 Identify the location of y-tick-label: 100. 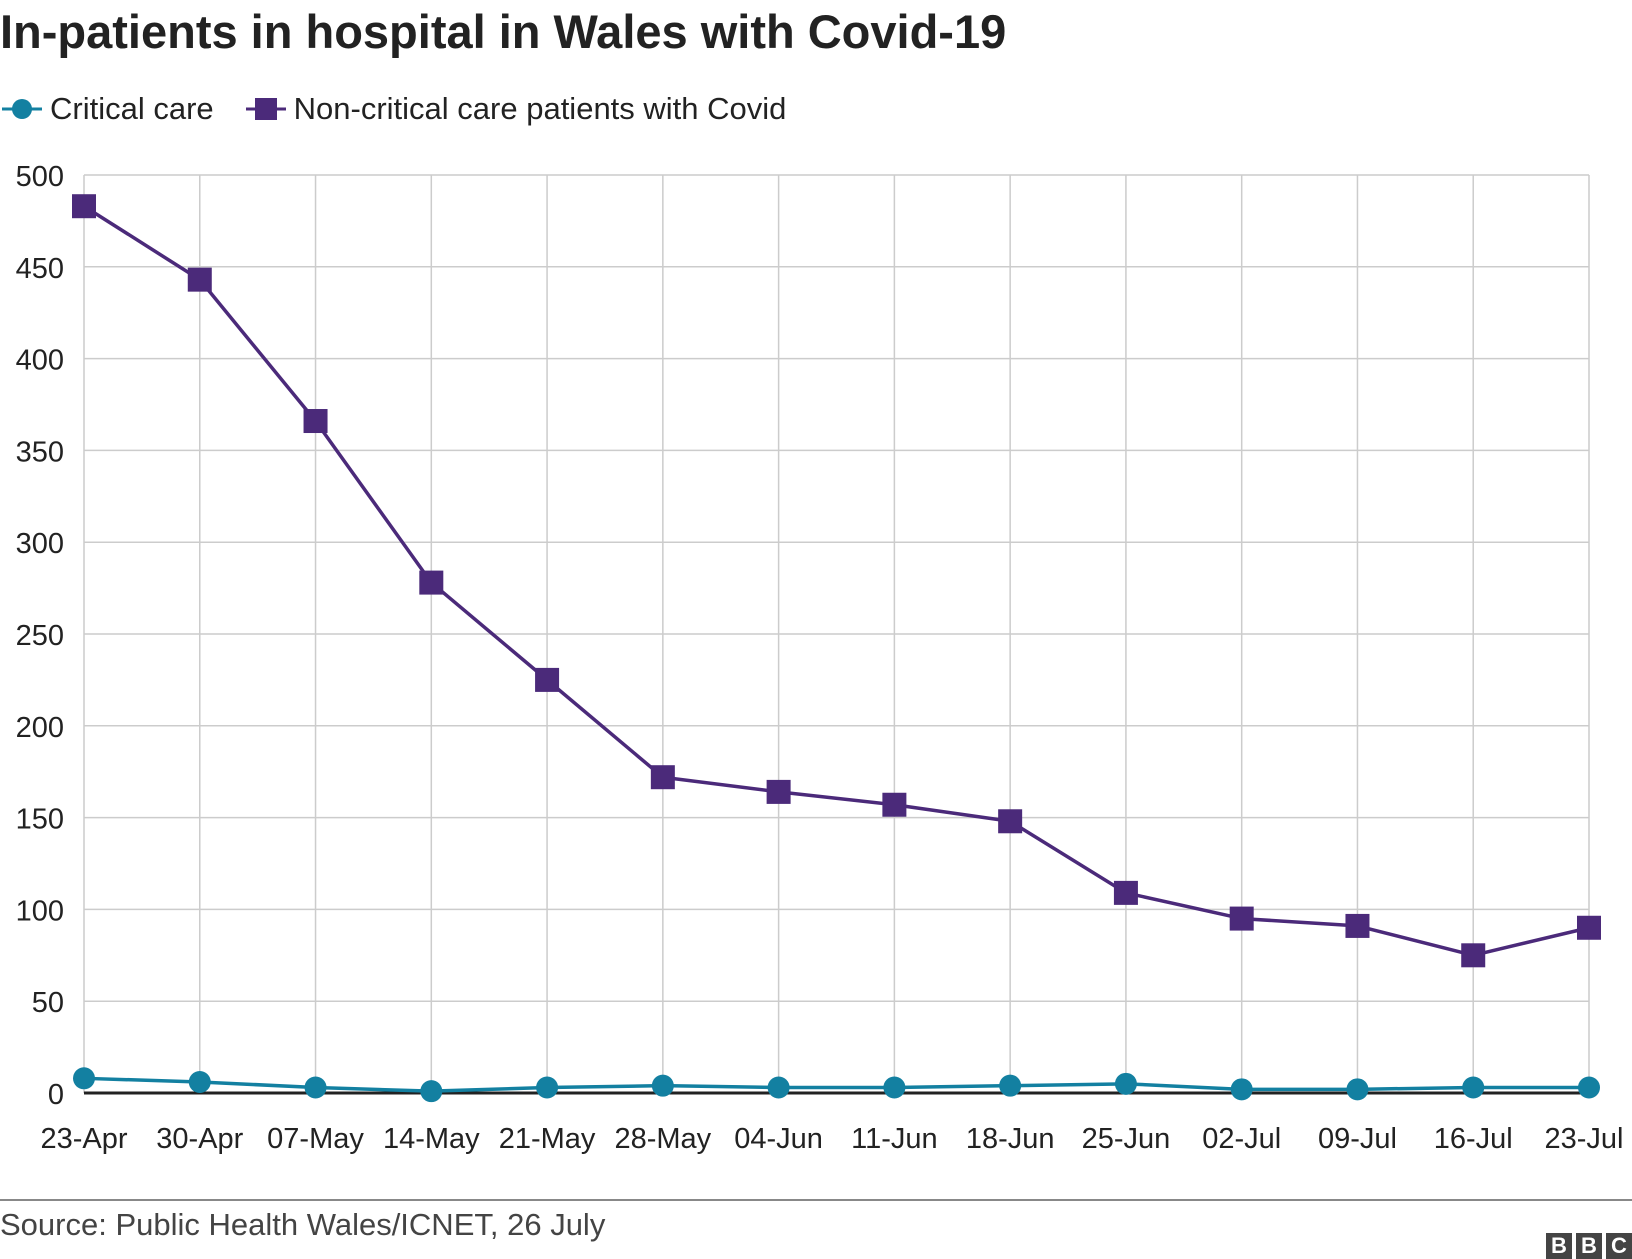
(40, 911).